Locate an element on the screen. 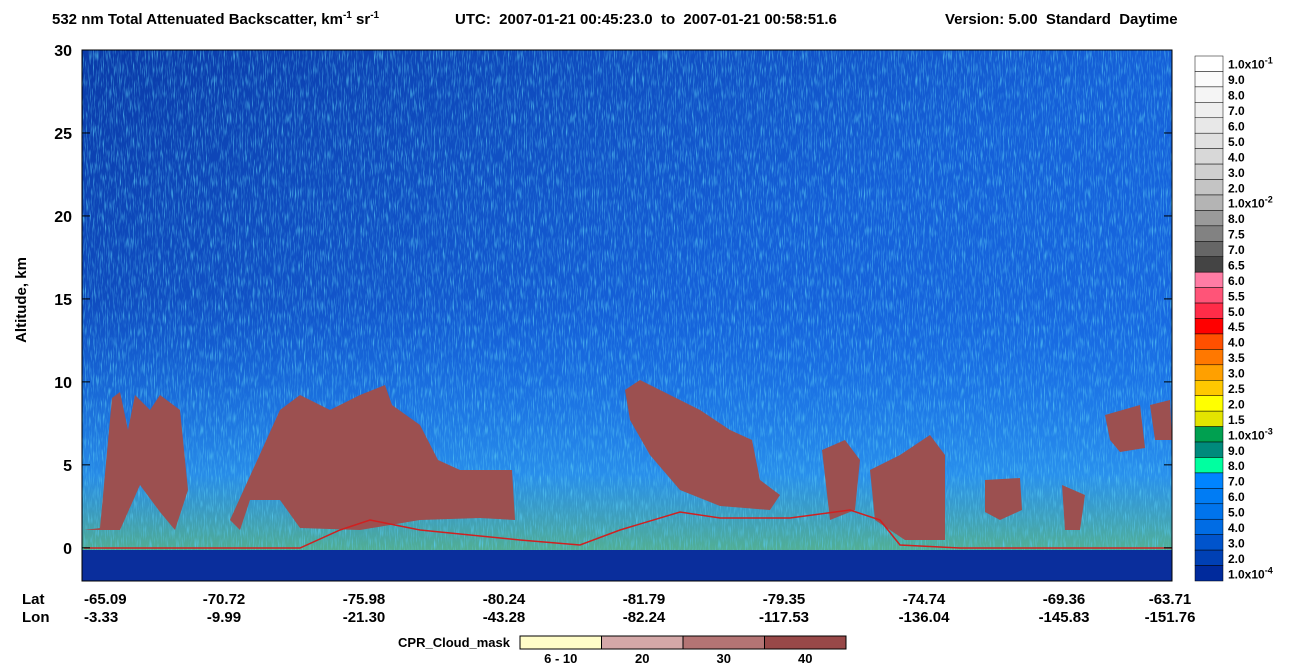 The height and width of the screenshot is (667, 1300). x-tick-label: -63.71 is located at coordinates (1170, 599).